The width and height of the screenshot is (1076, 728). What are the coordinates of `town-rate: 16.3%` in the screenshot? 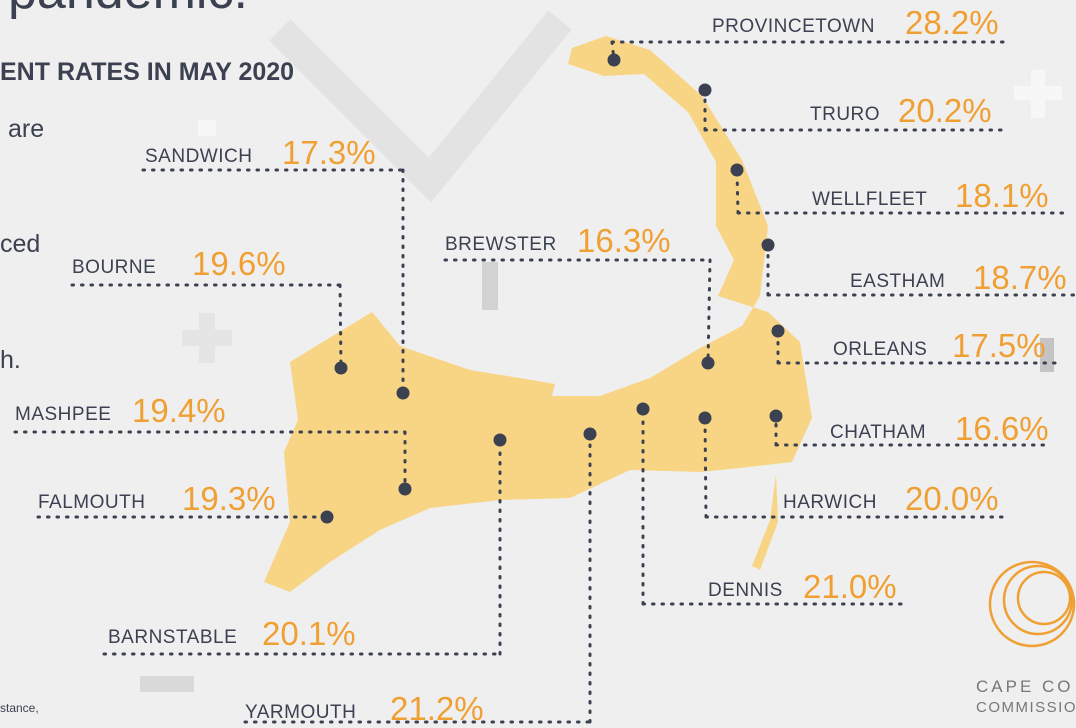 It's located at (624, 240).